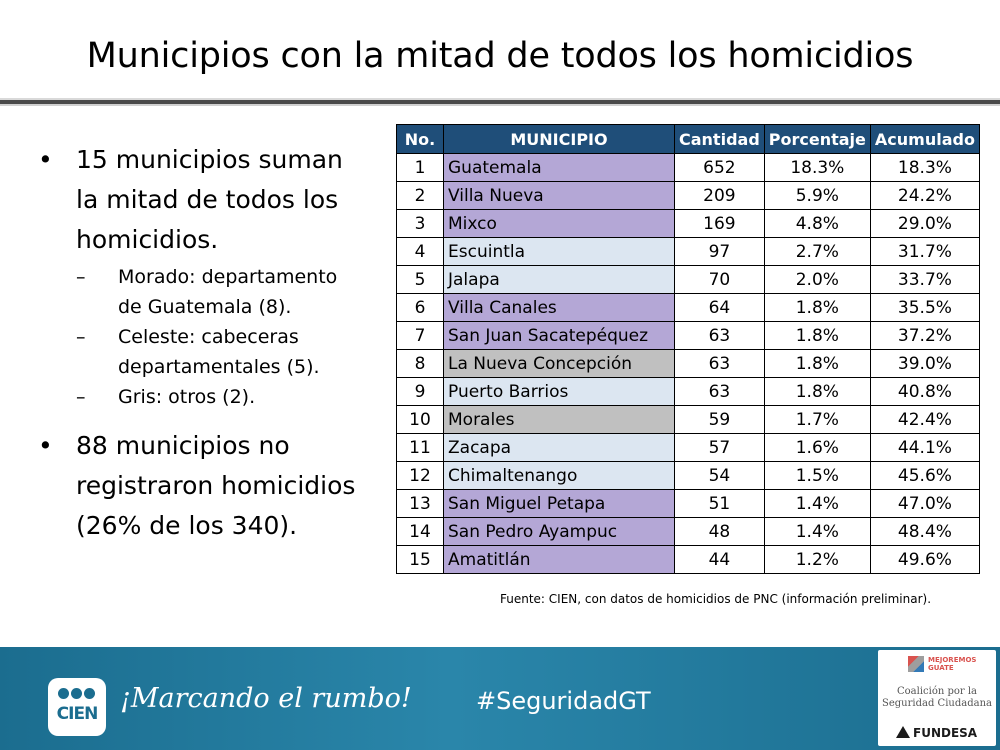 This screenshot has width=1000, height=750. I want to click on municipio-cell: San Juan Sacatepéquez, so click(559, 335).